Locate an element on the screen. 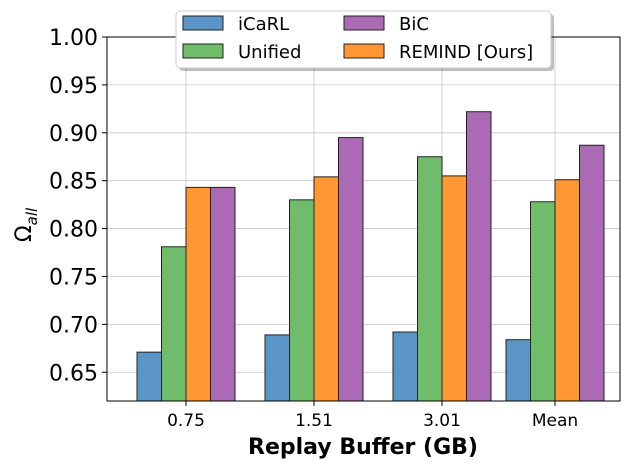 Image resolution: width=630 pixels, height=469 pixels. legend-label: Unified is located at coordinates (269, 52).